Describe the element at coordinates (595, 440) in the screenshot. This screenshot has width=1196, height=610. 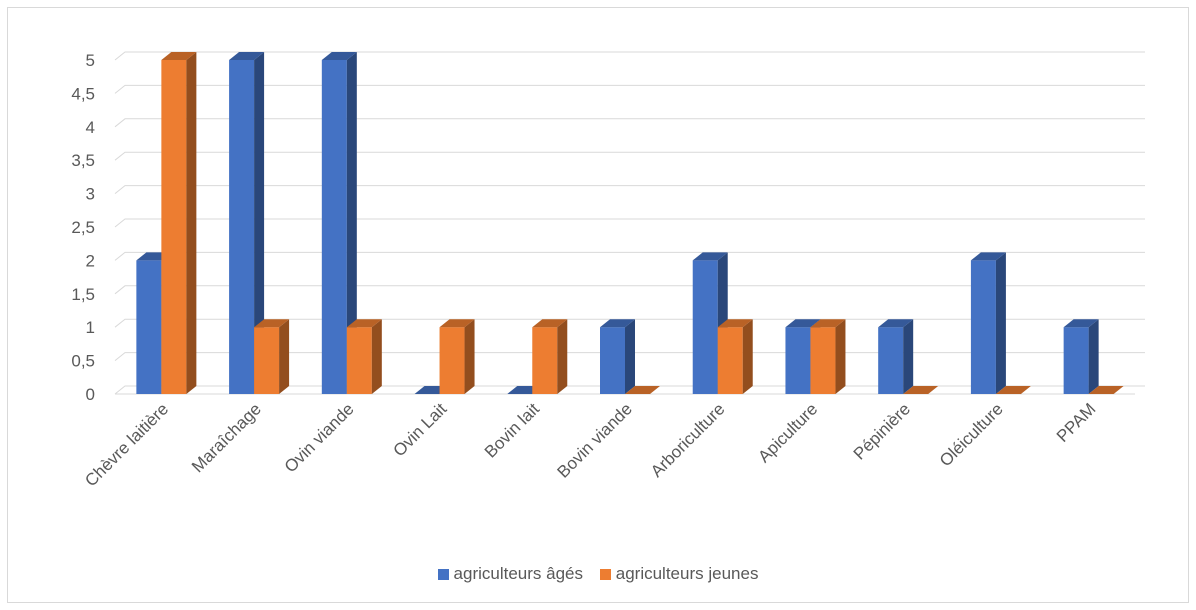
I see `x-category-label: Bovin viande` at that location.